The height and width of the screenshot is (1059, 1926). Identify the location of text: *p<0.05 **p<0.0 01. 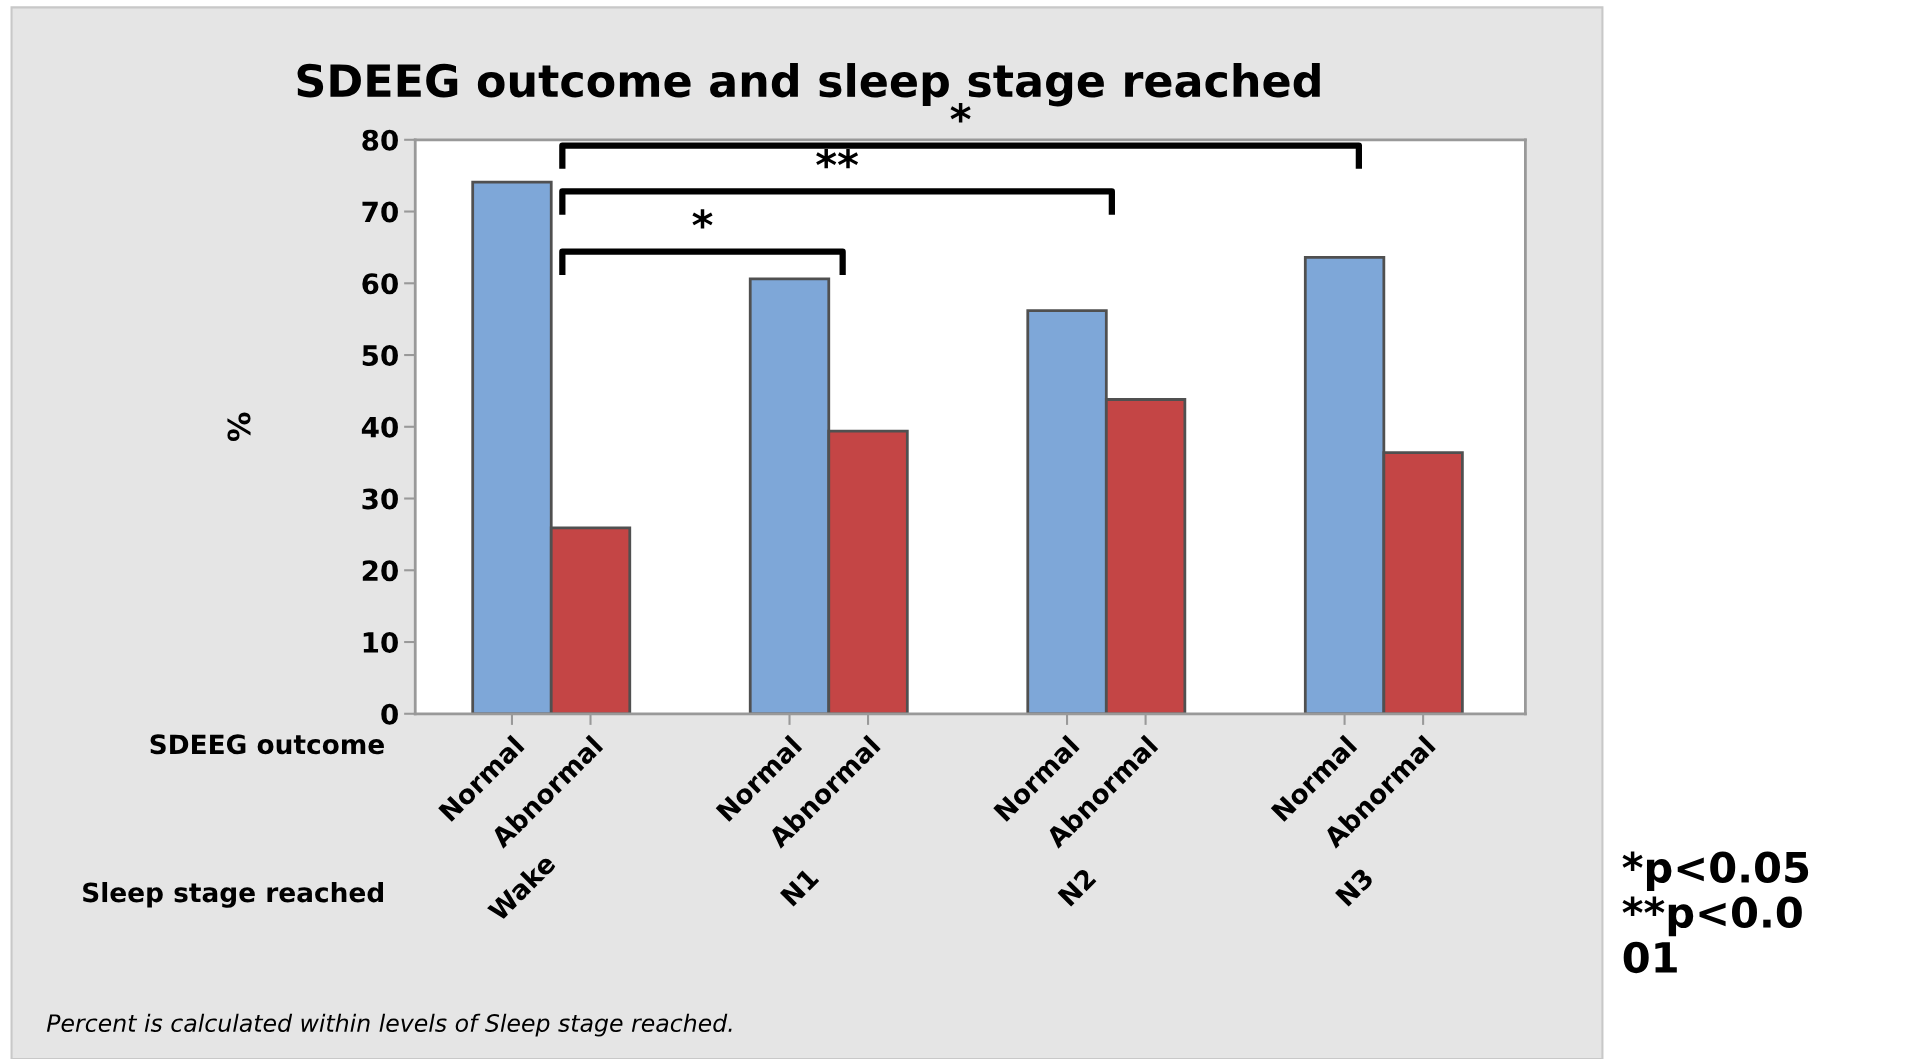
(1715, 912).